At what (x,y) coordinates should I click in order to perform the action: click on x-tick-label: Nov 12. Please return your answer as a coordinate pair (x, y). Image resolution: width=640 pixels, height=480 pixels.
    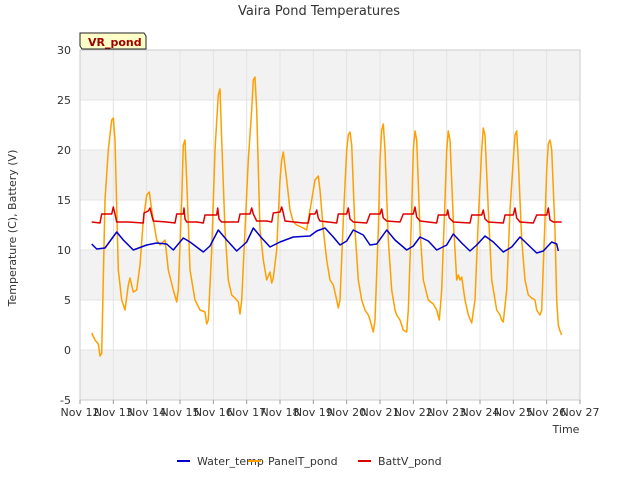
    Looking at the image, I should click on (80, 412).